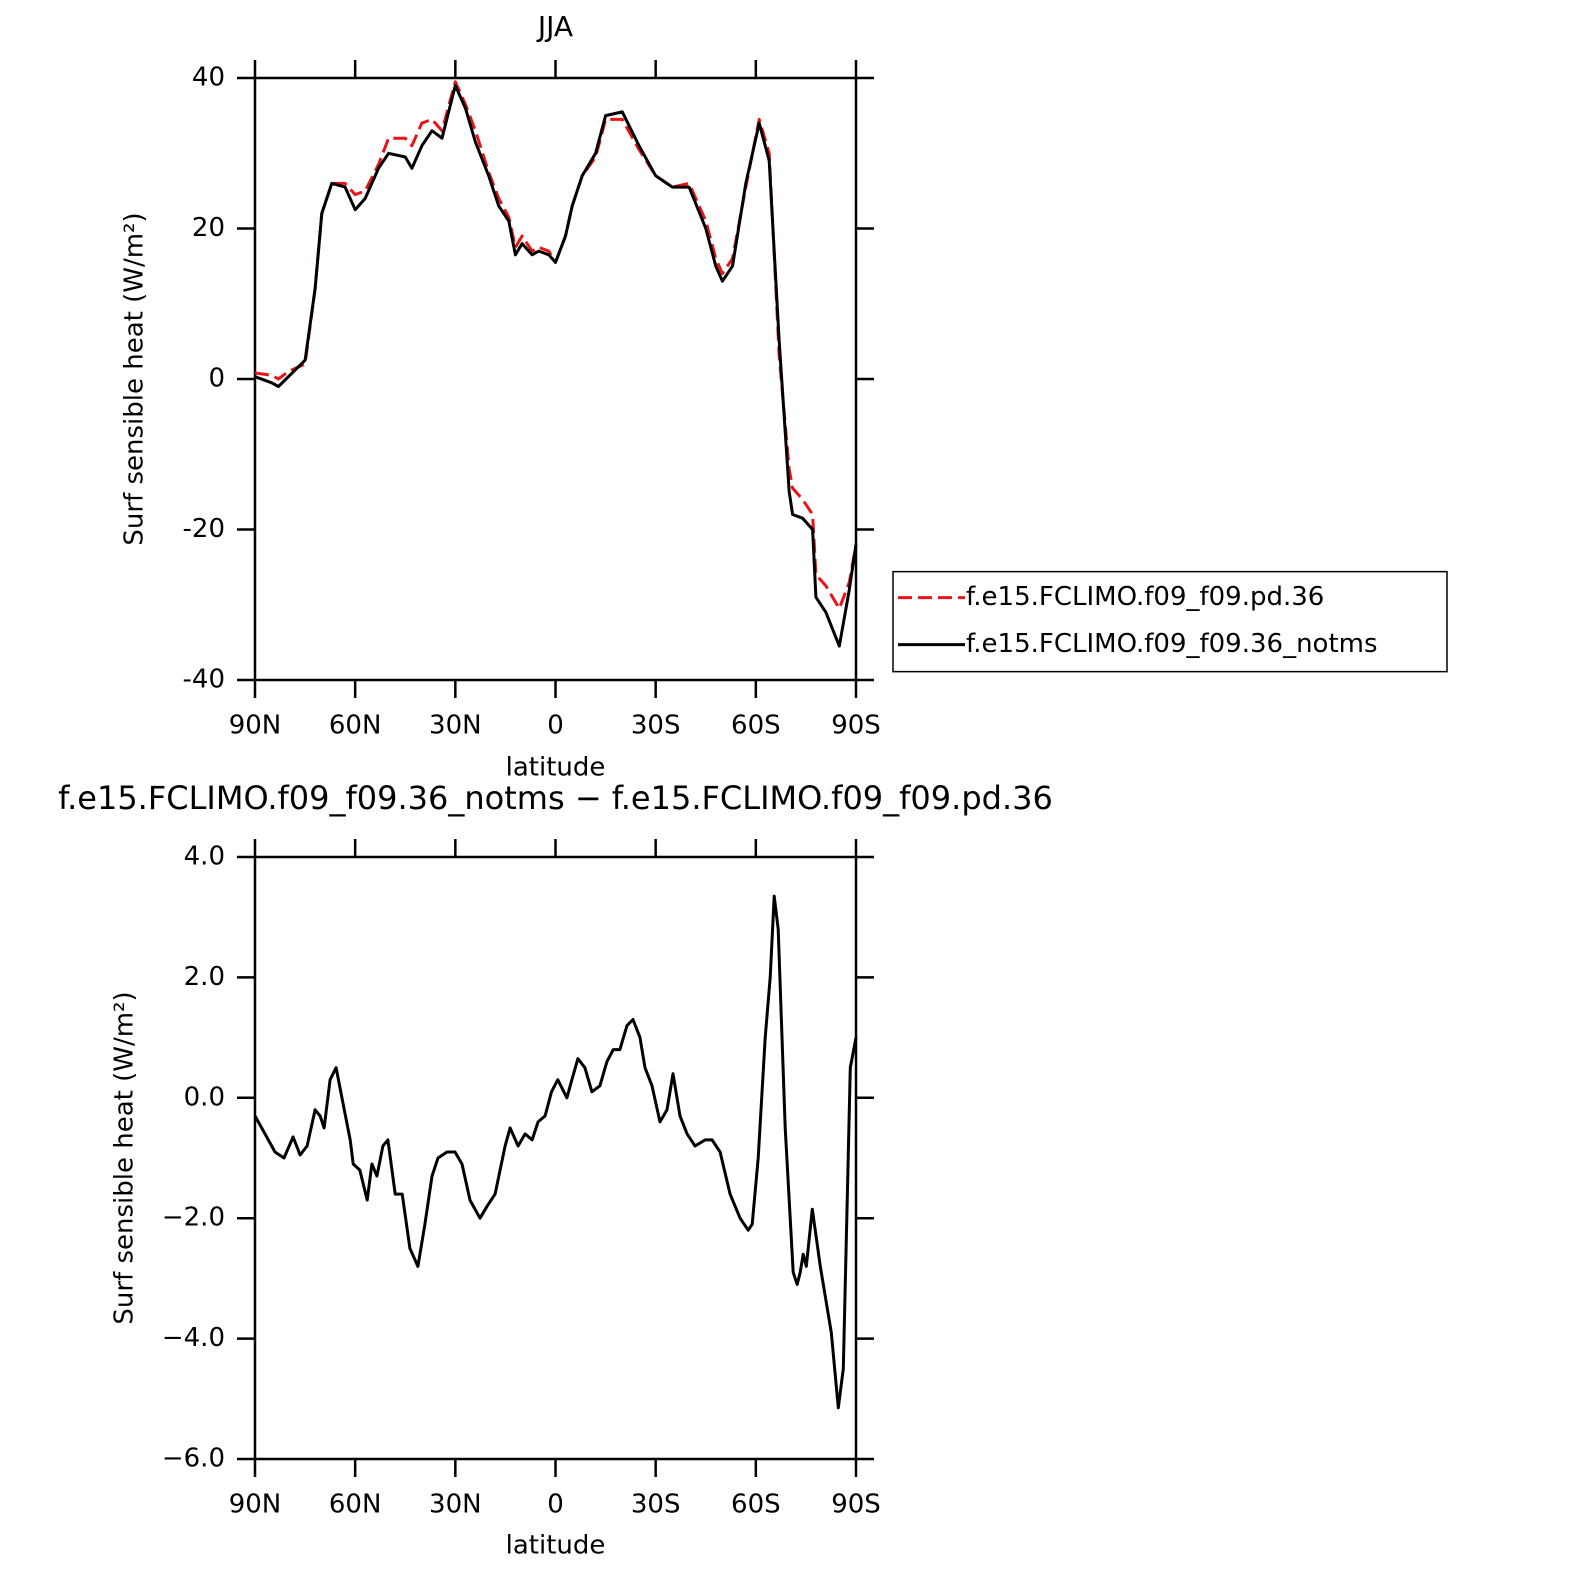 This screenshot has width=1572, height=1585. What do you see at coordinates (1145, 597) in the screenshot?
I see `legend-label: f.e15.FCLIMO.f09_f09.pd.36` at bounding box center [1145, 597].